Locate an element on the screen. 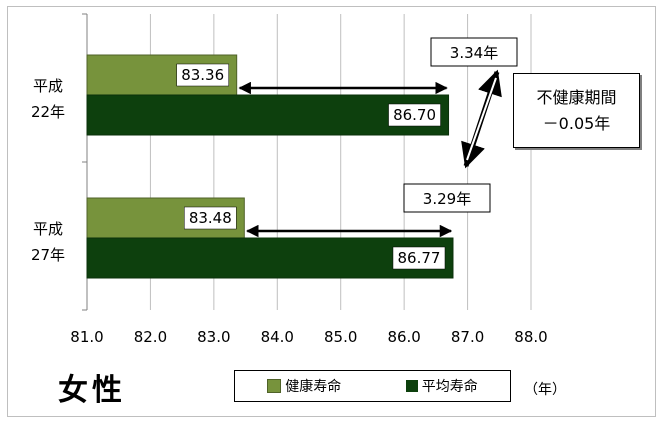  x-tick-label: 82.0 is located at coordinates (150, 337).